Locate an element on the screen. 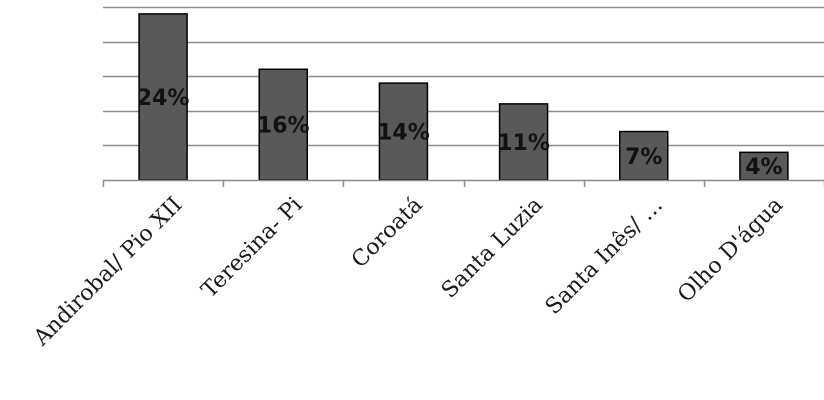  category-label: Teresina- Pi is located at coordinates (252, 248).